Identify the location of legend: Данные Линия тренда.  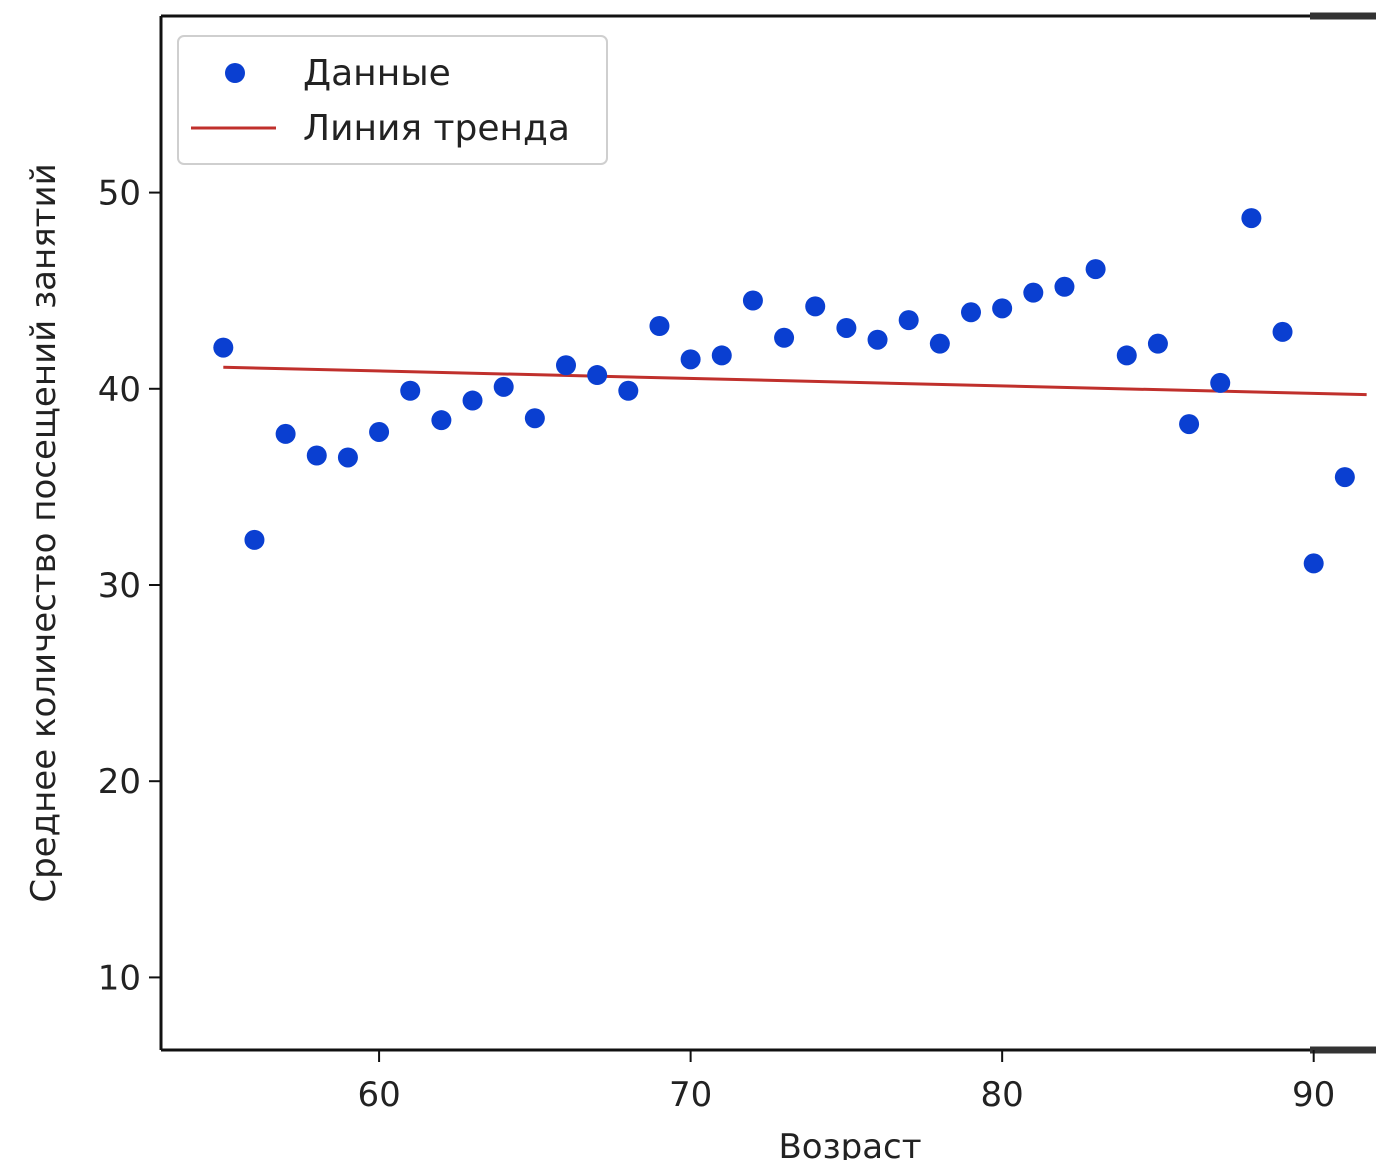
(392, 100).